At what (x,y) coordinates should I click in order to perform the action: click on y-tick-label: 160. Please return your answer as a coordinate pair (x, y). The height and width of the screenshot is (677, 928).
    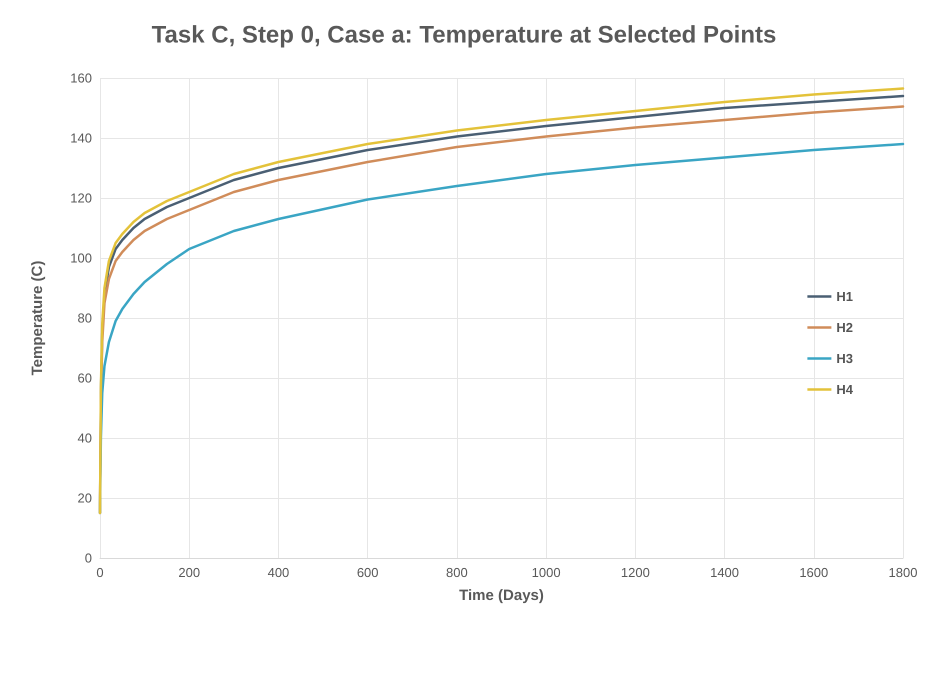
    Looking at the image, I should click on (81, 78).